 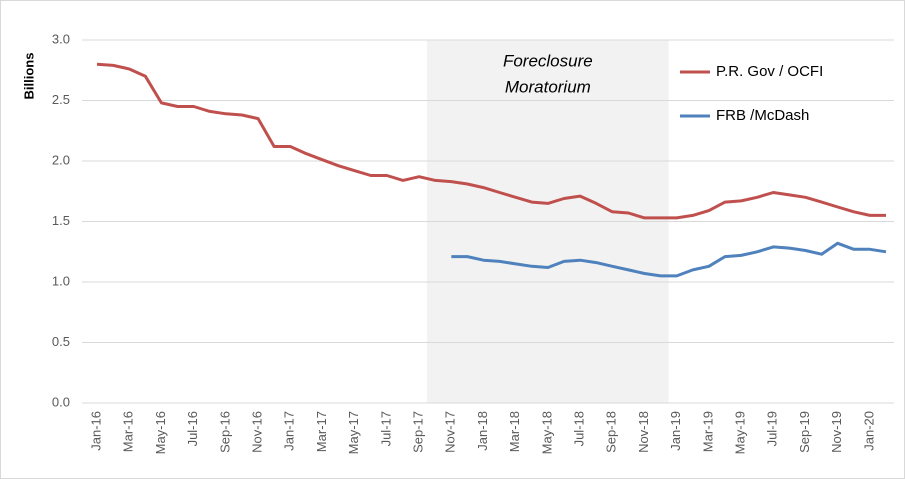 What do you see at coordinates (804, 432) in the screenshot?
I see `x-tick-label: Sep-19` at bounding box center [804, 432].